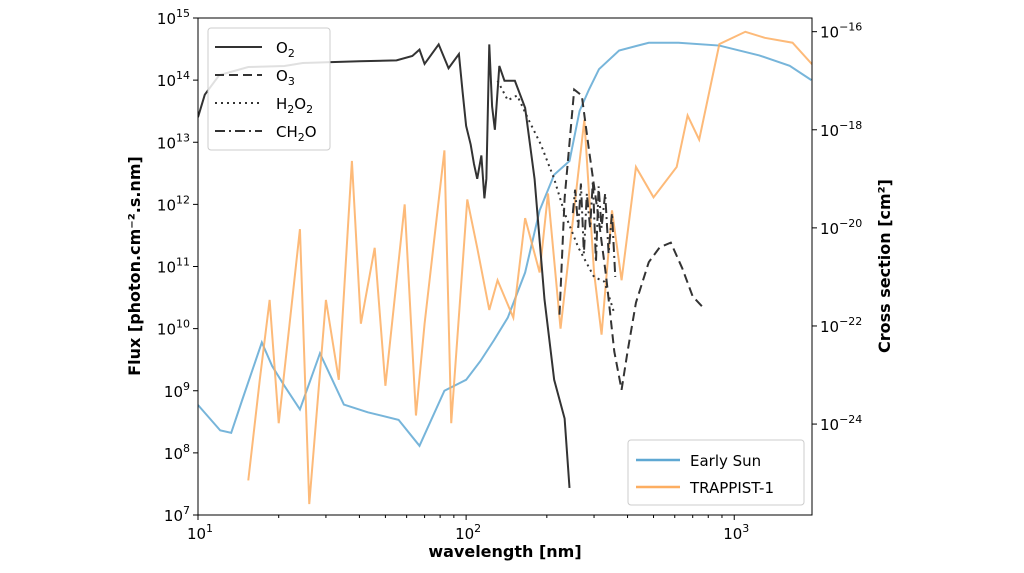 The height and width of the screenshot is (573, 1024). Describe the element at coordinates (294, 105) in the screenshot. I see `legend-label: H2O2` at that location.